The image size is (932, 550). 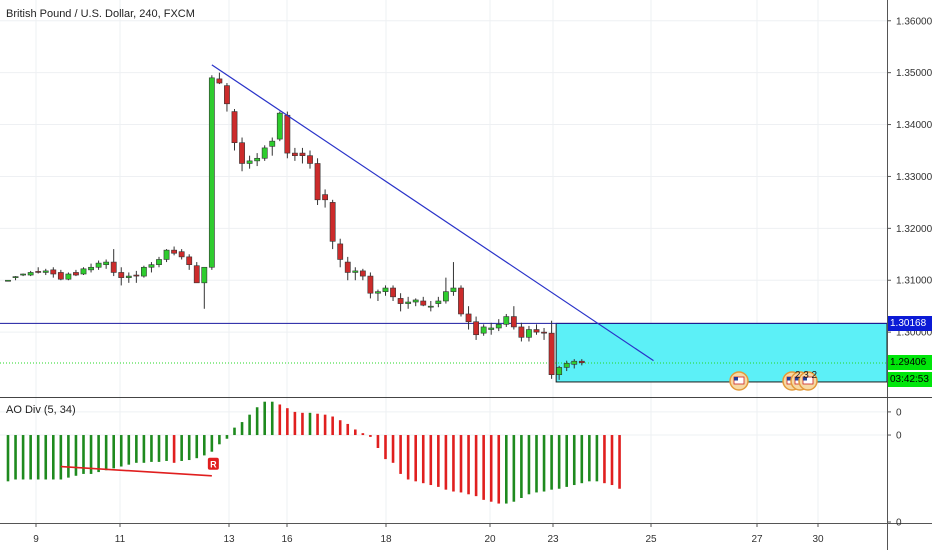 What do you see at coordinates (41, 410) in the screenshot?
I see `indicator-title: AO Div (5, 34)` at bounding box center [41, 410].